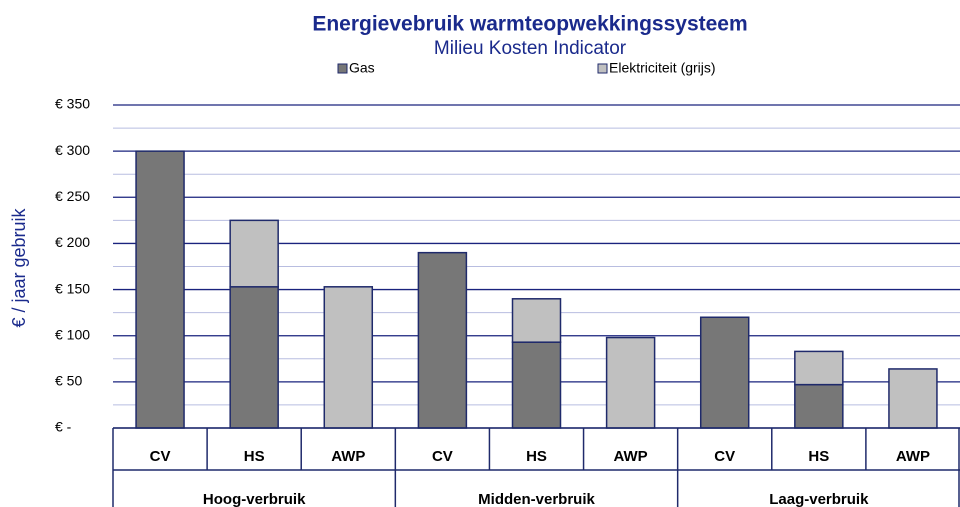  Describe the element at coordinates (72, 104) in the screenshot. I see `y-tick-label: € 350` at that location.